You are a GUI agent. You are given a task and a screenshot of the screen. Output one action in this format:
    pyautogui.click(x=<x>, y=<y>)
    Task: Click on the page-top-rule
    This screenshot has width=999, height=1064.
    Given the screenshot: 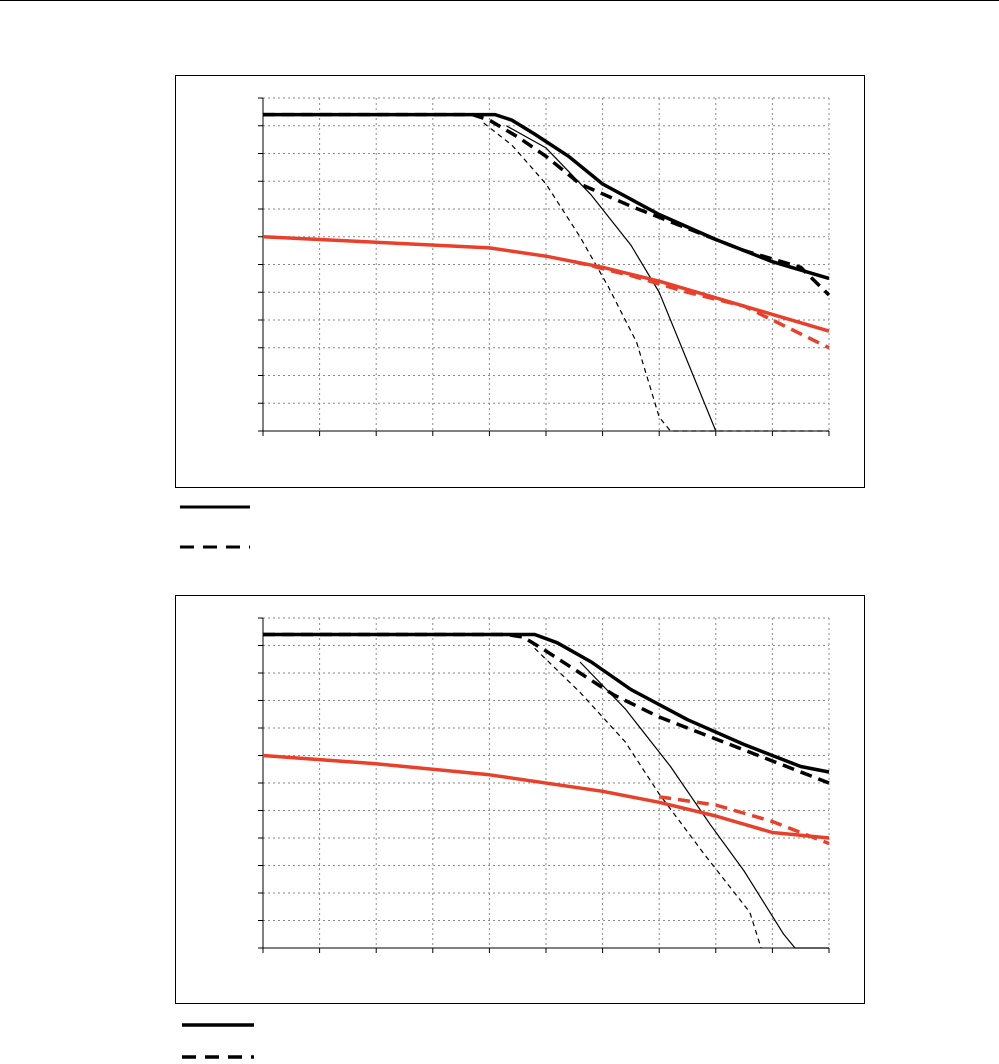 What is the action you would take?
    pyautogui.click(x=499, y=0)
    